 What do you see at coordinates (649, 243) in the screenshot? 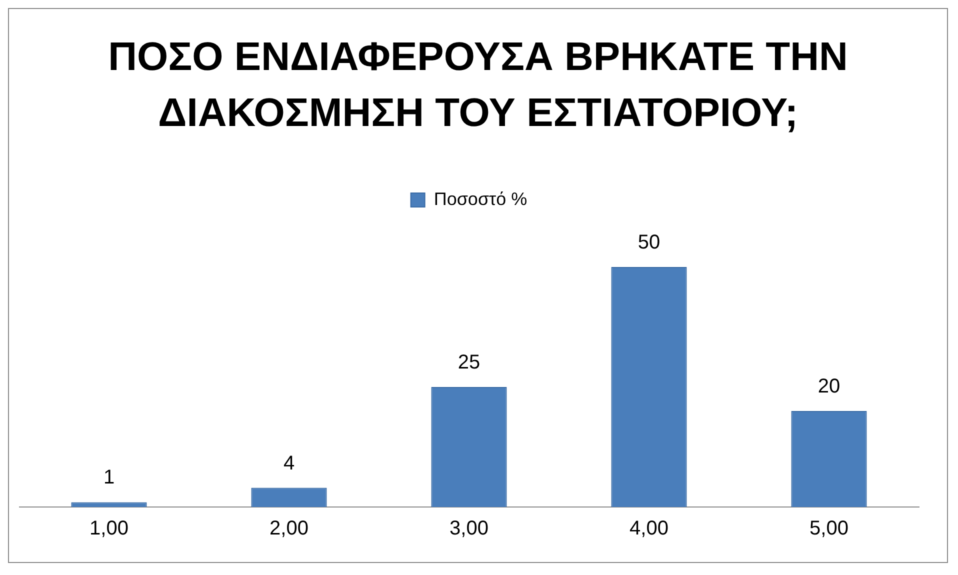
I see `data-label: 50` at bounding box center [649, 243].